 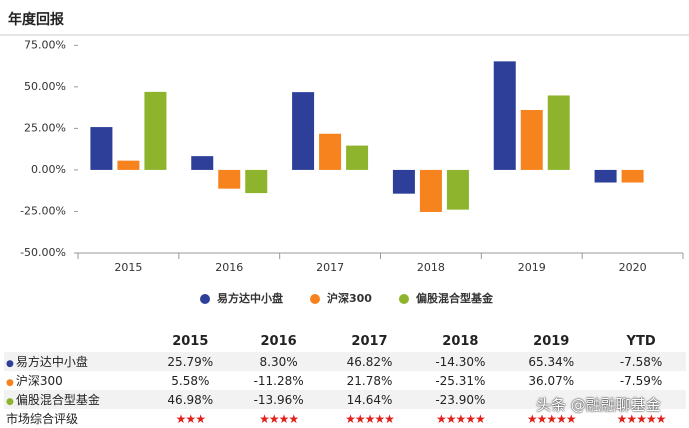 What do you see at coordinates (42, 419) in the screenshot?
I see `row-label: 市场综合评级` at bounding box center [42, 419].